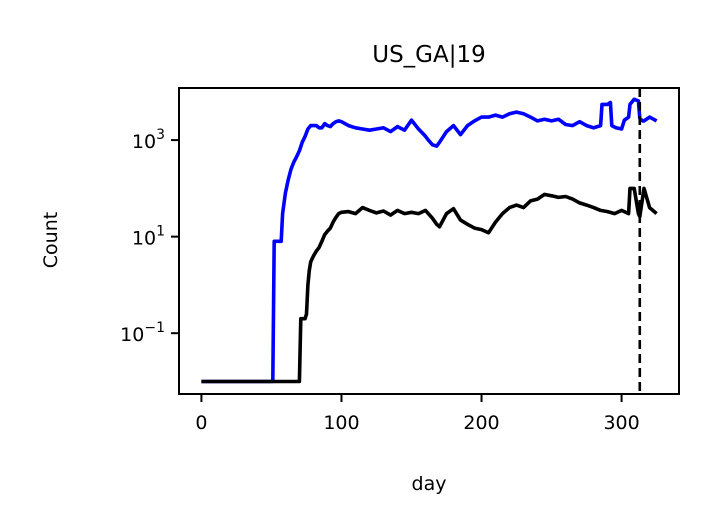  What do you see at coordinates (51, 240) in the screenshot?
I see `y-axis-label: Count` at bounding box center [51, 240].